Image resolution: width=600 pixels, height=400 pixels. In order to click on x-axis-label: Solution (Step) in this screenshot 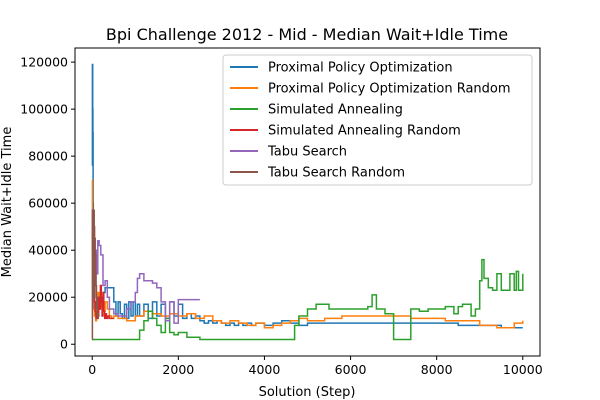, I will do `click(307, 392)`.